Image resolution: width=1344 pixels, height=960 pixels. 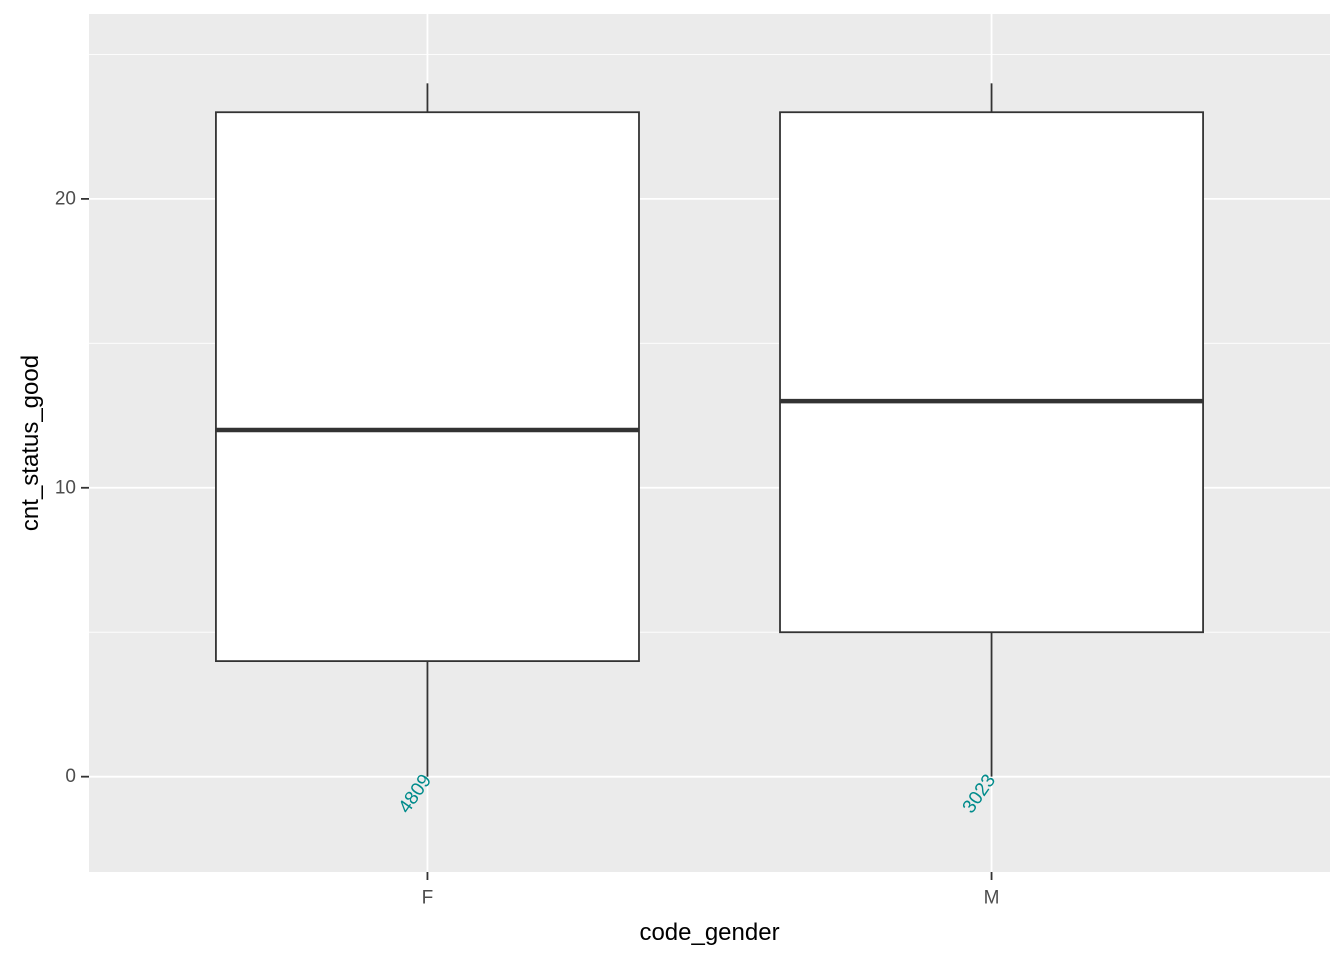 I want to click on y-tick-label: 20, so click(x=65, y=198).